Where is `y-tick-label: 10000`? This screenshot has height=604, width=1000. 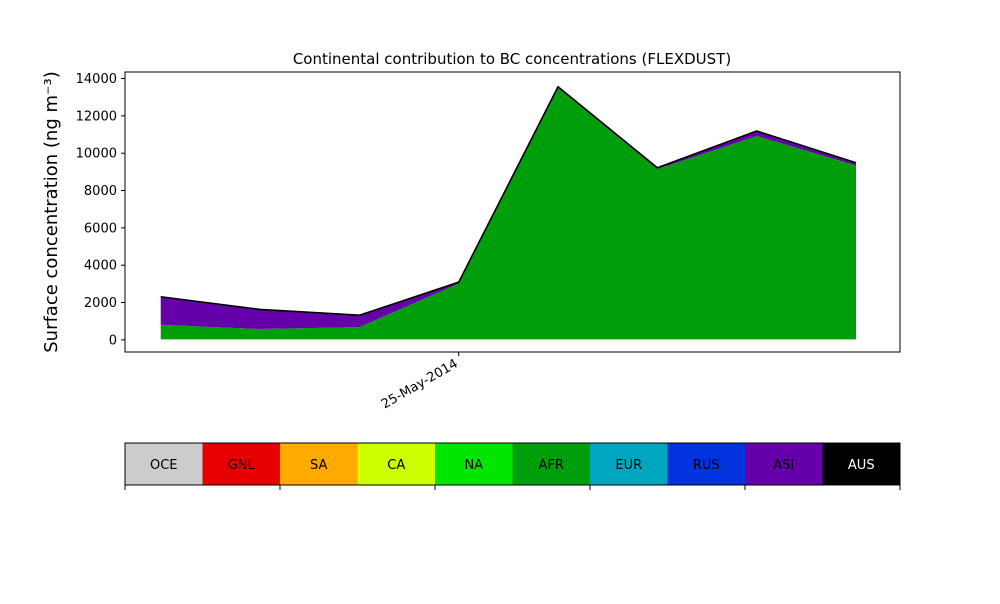 y-tick-label: 10000 is located at coordinates (96, 154).